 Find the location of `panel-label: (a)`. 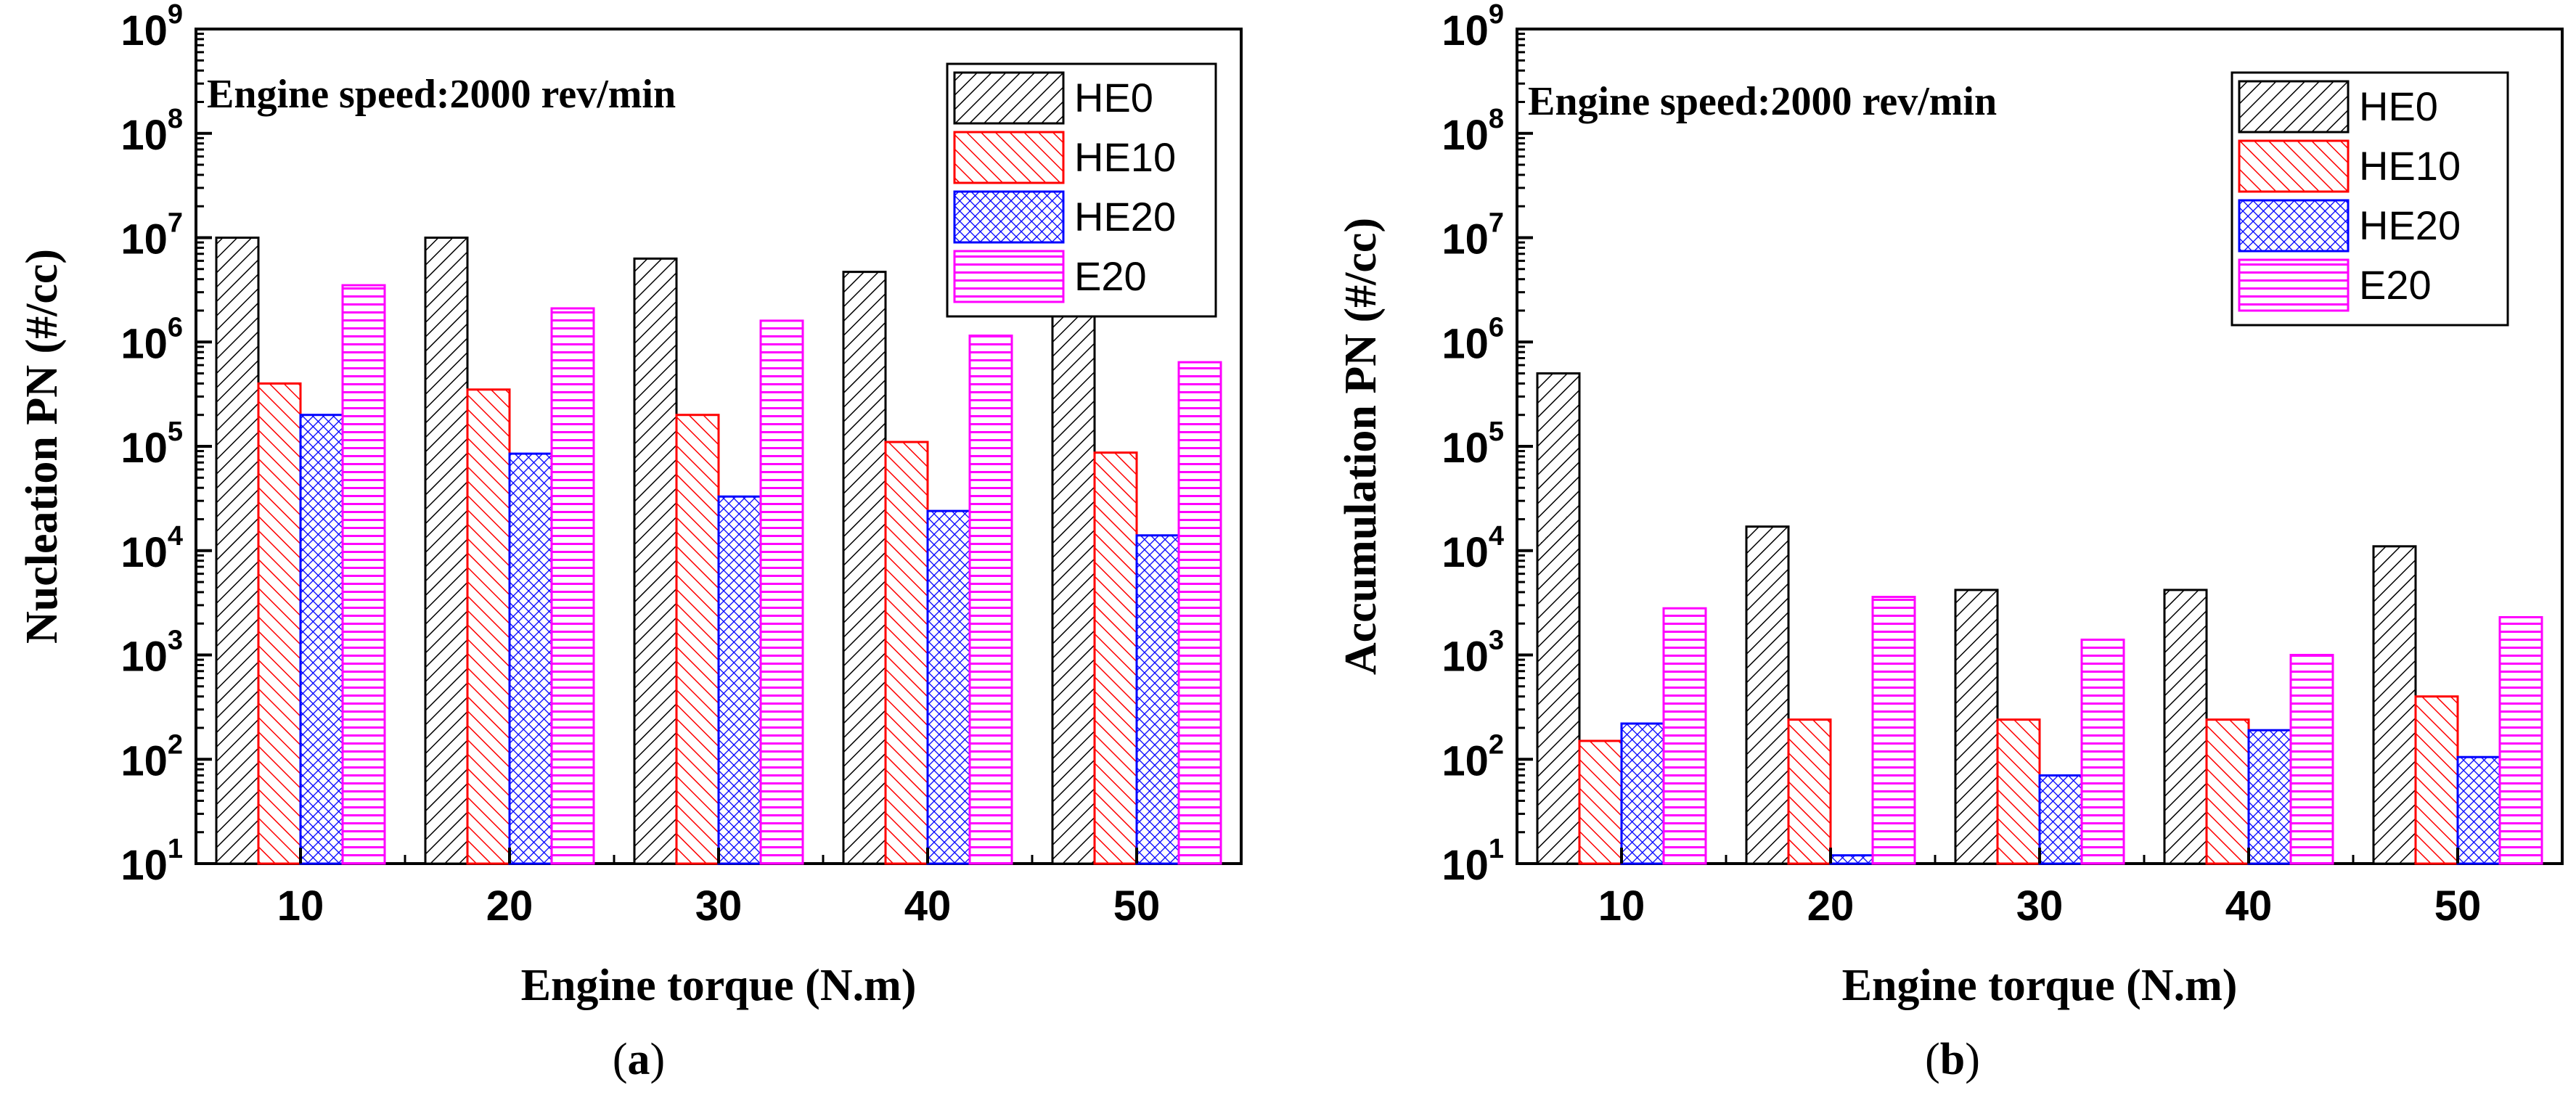

panel-label: (a) is located at coordinates (639, 1059).